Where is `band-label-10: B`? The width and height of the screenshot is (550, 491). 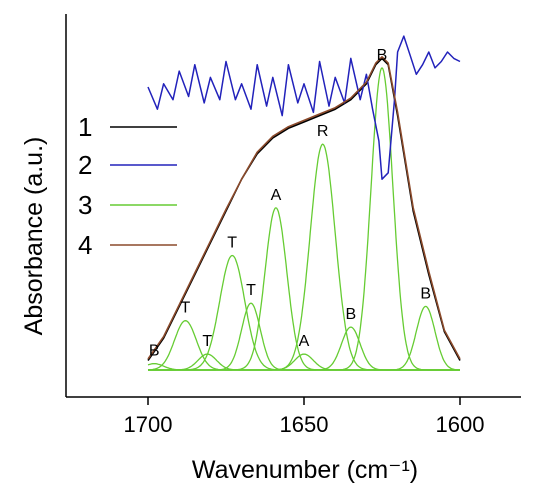 band-label-10: B is located at coordinates (382, 55).